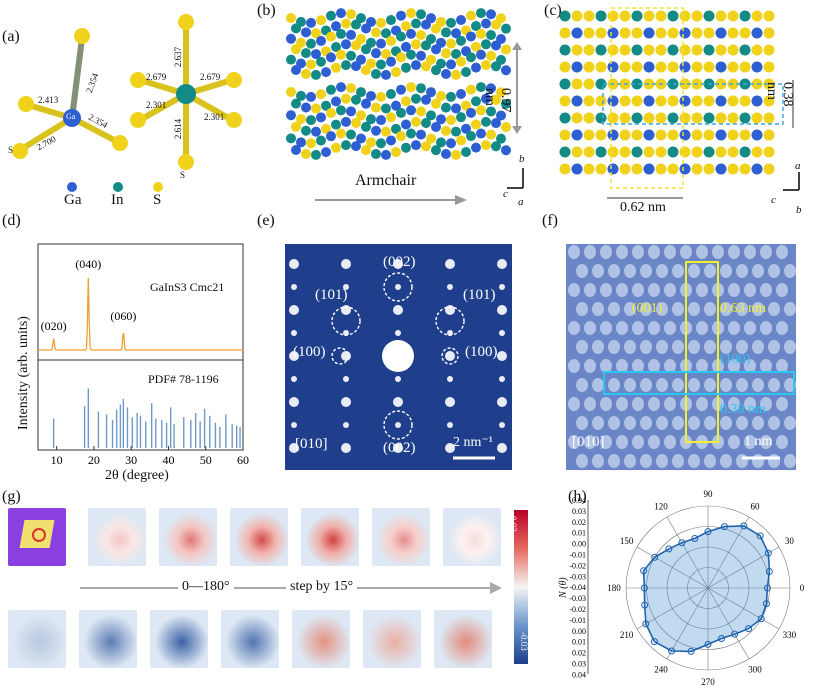  Describe the element at coordinates (118, 187) in the screenshot. I see `legend-in-dot` at that location.